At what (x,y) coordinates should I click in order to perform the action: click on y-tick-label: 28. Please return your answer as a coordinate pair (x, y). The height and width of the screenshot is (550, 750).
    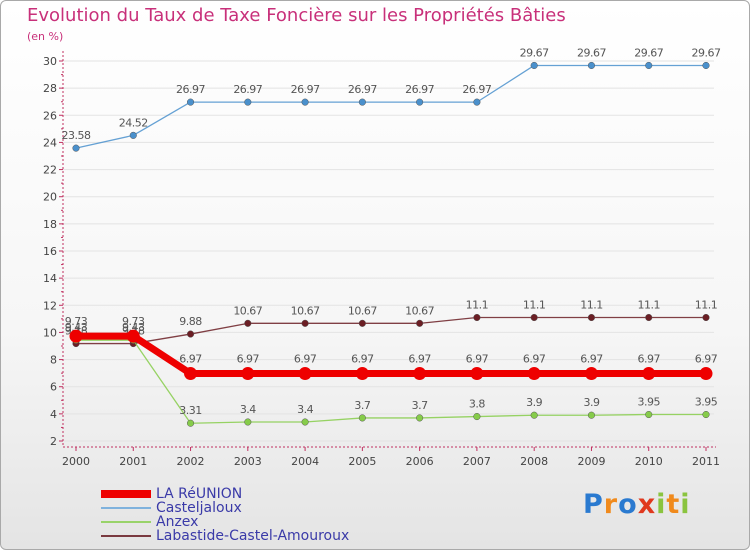
    Looking at the image, I should click on (50, 88).